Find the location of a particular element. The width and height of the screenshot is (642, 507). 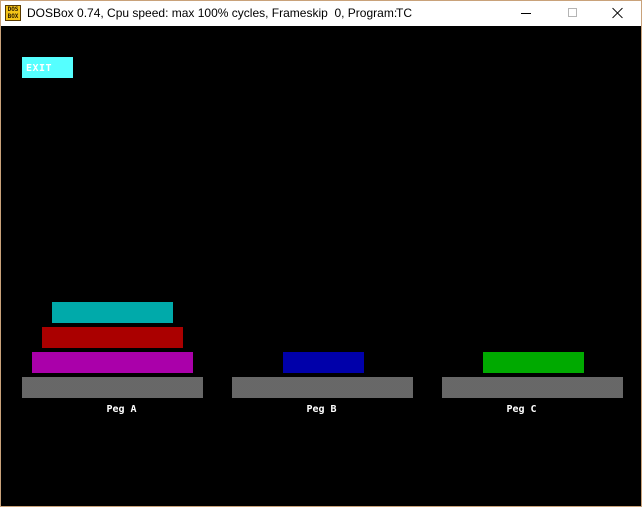

minimize-icon is located at coordinates (526, 13).